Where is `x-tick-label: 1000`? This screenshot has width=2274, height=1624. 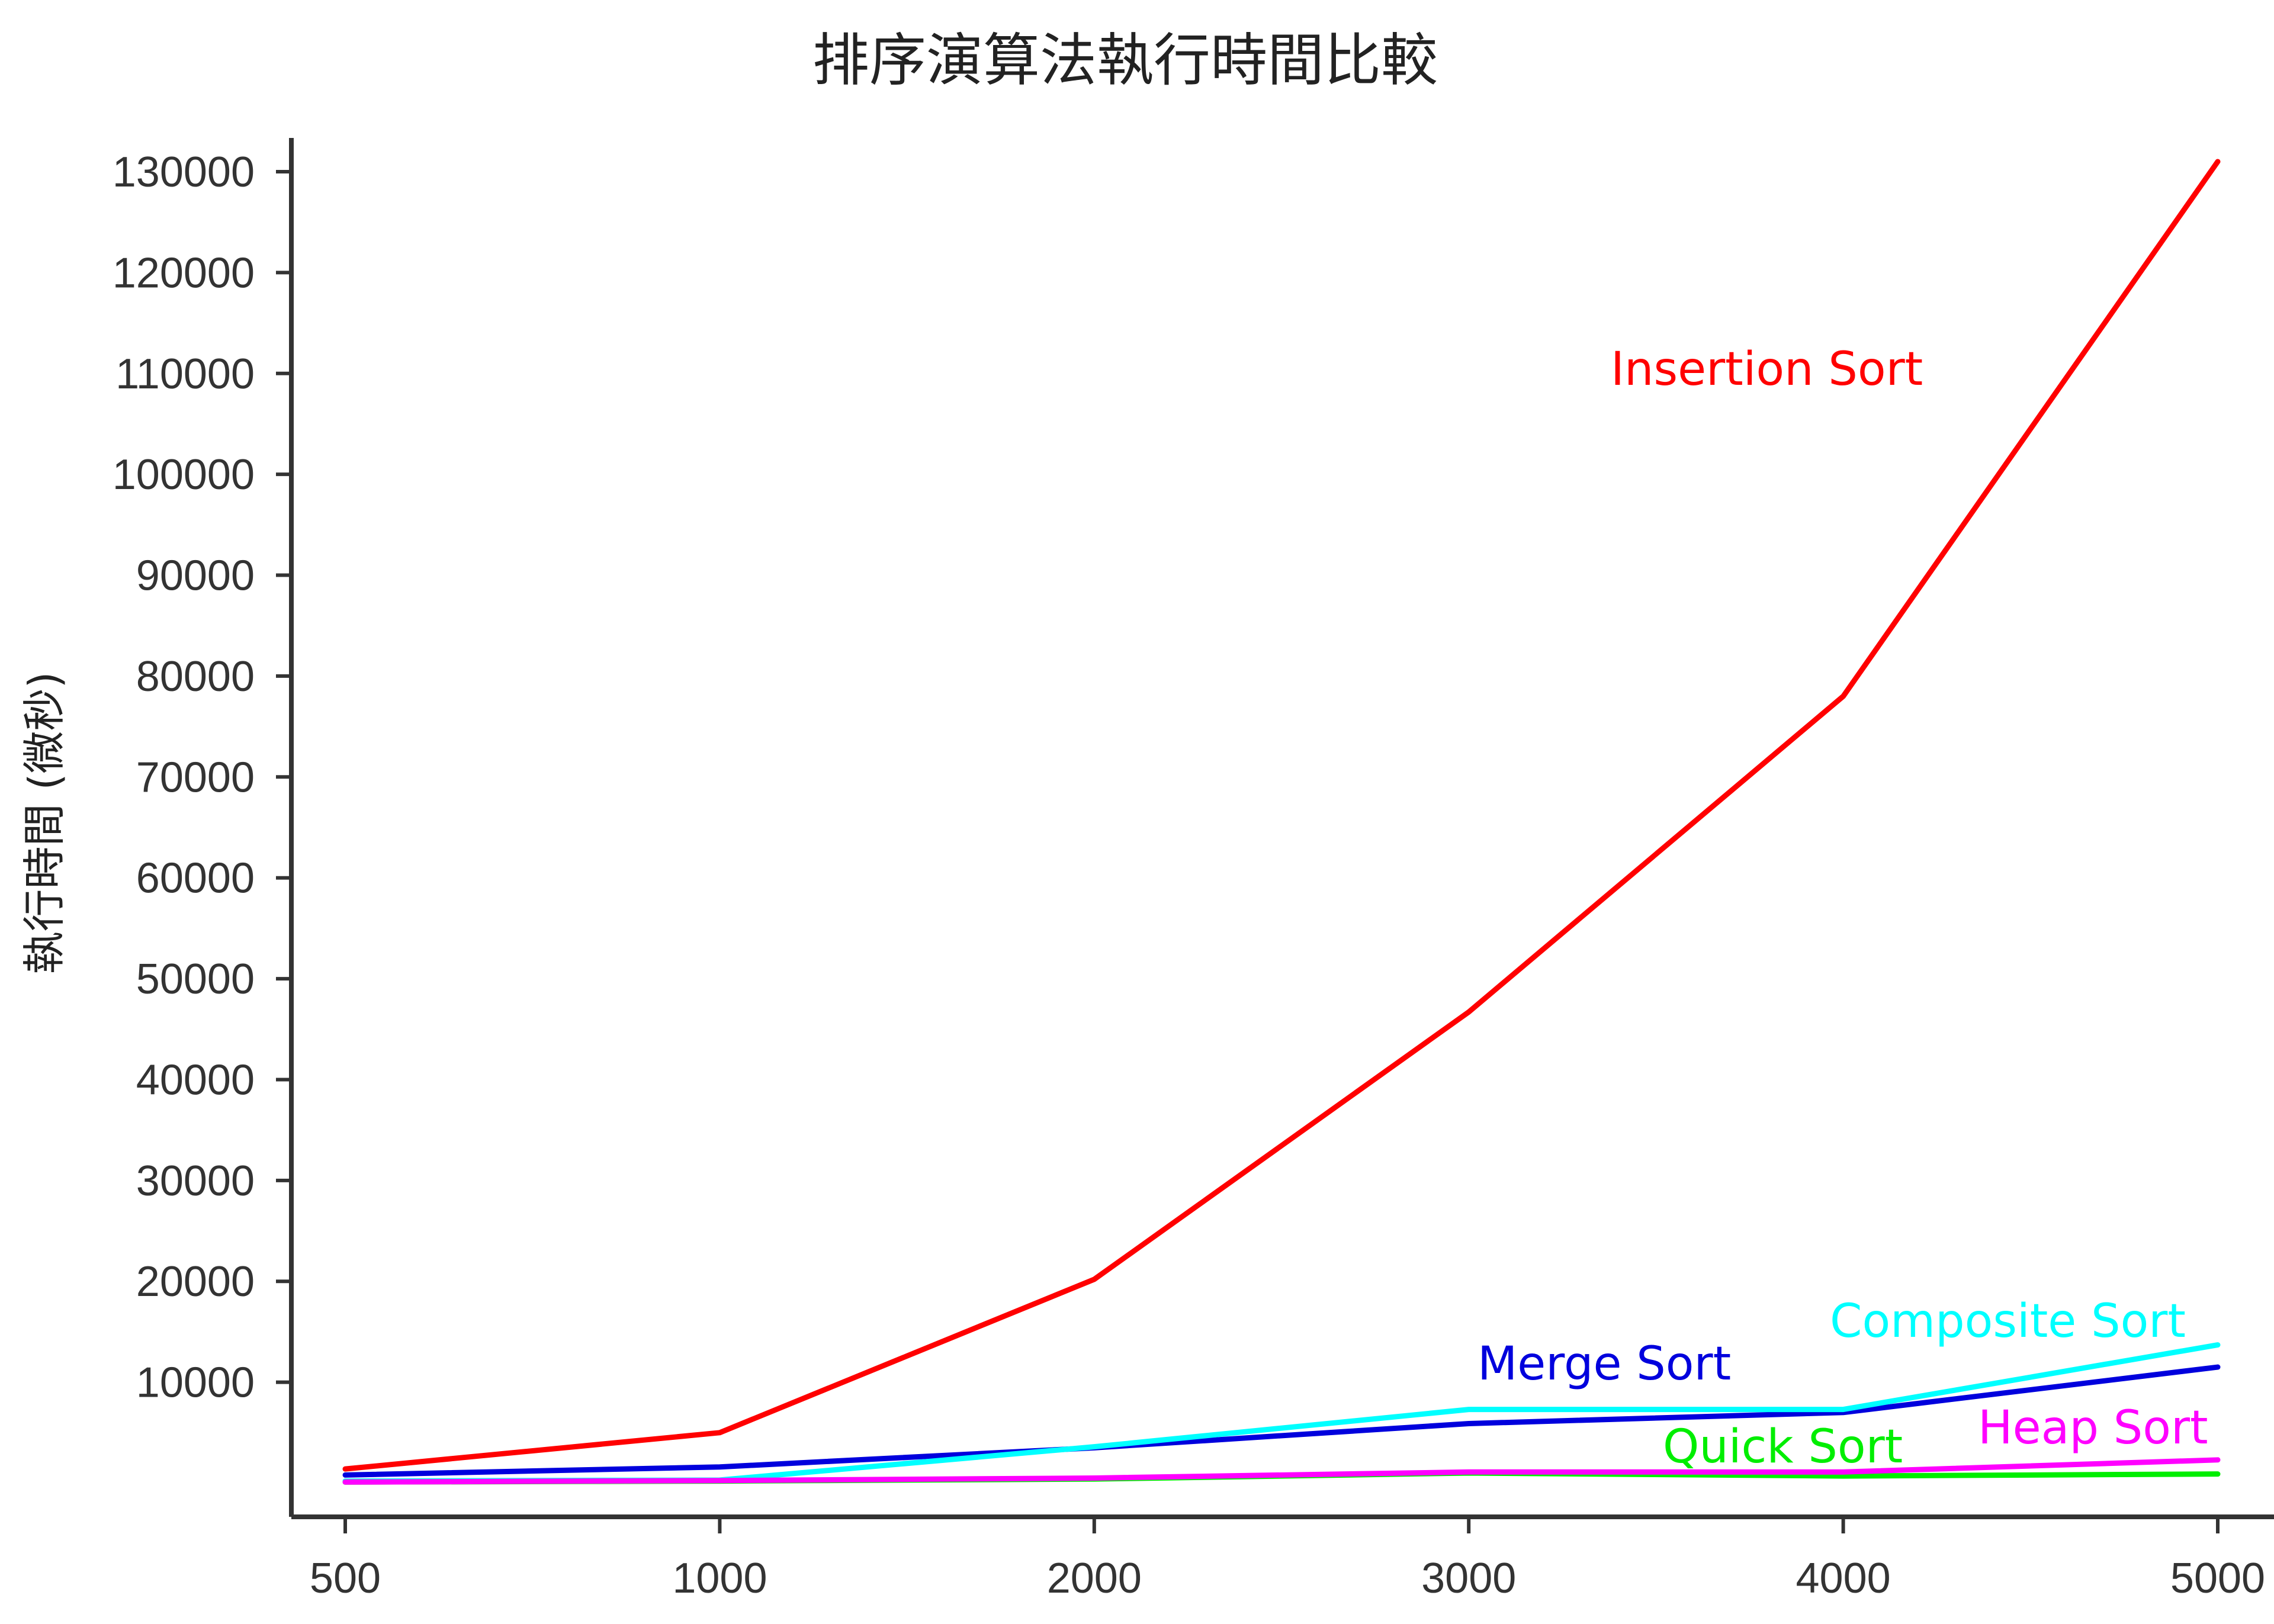 x-tick-label: 1000 is located at coordinates (719, 1578).